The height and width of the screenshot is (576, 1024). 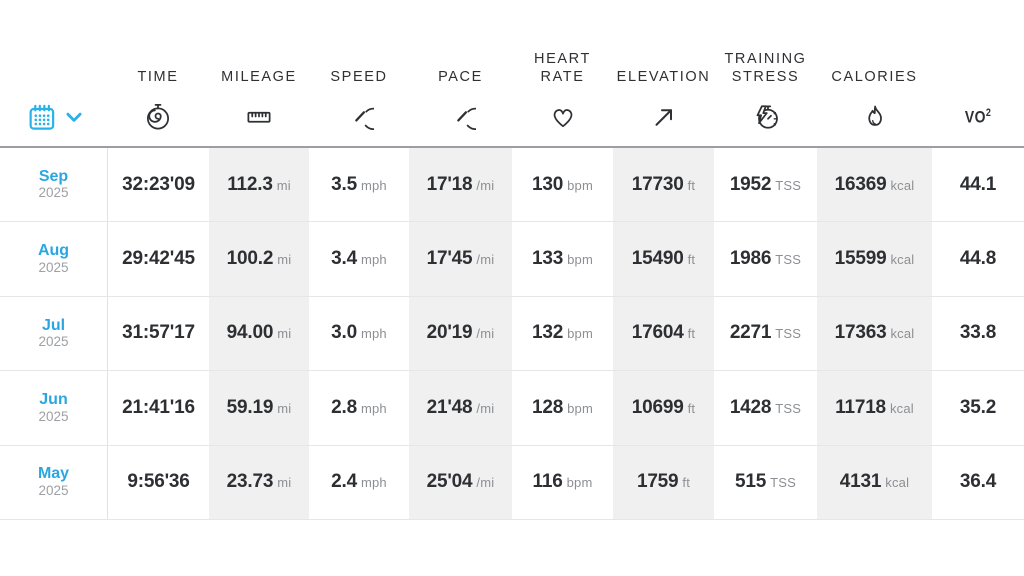 I want to click on month-cell: May 2025, so click(x=53, y=482).